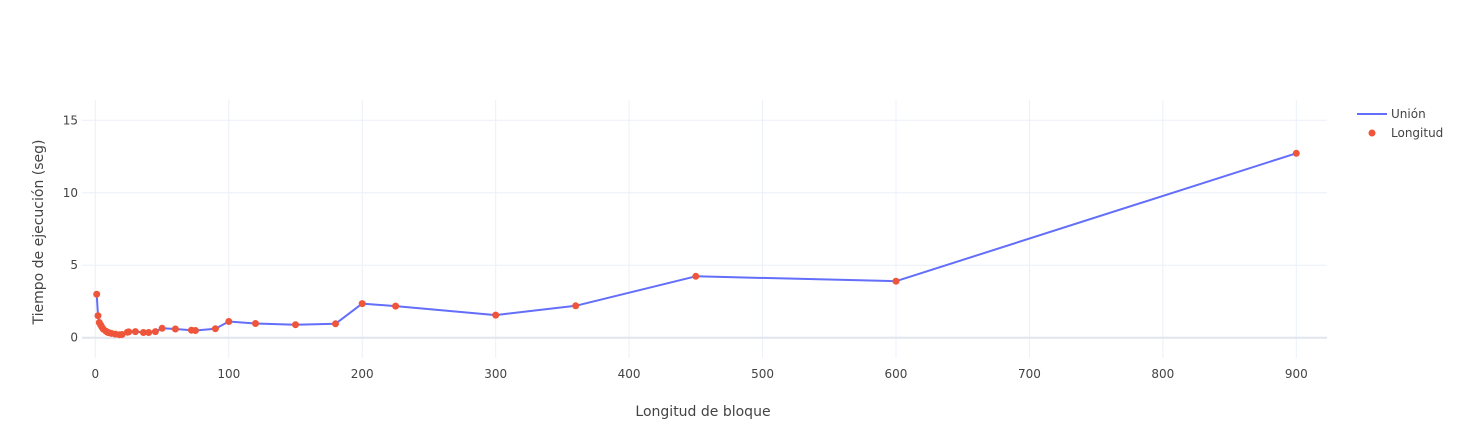  I want to click on legend-item-markers: Longitud, so click(1406, 133).